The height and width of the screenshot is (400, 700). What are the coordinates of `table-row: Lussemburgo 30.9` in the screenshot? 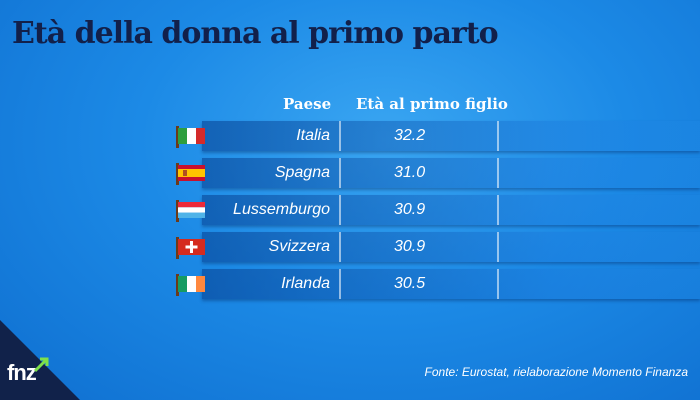 It's located at (436, 210).